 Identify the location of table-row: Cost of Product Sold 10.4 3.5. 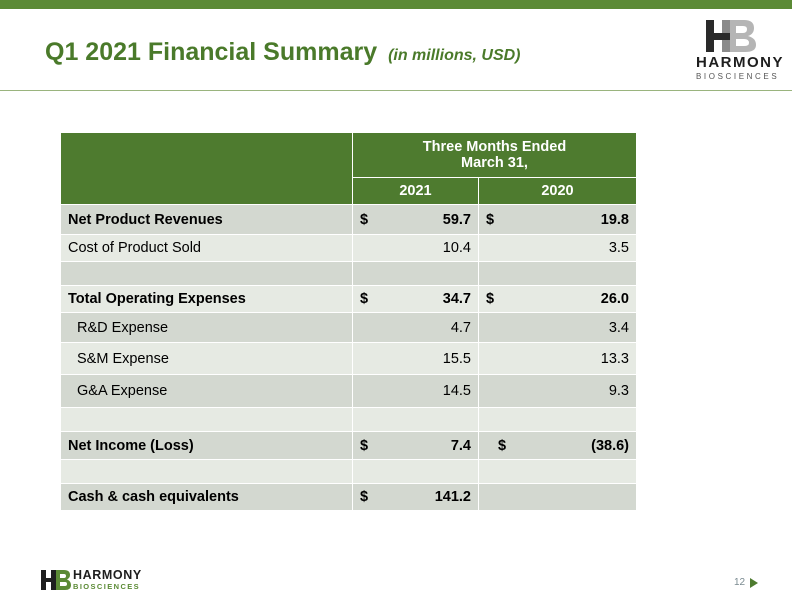
(348, 248).